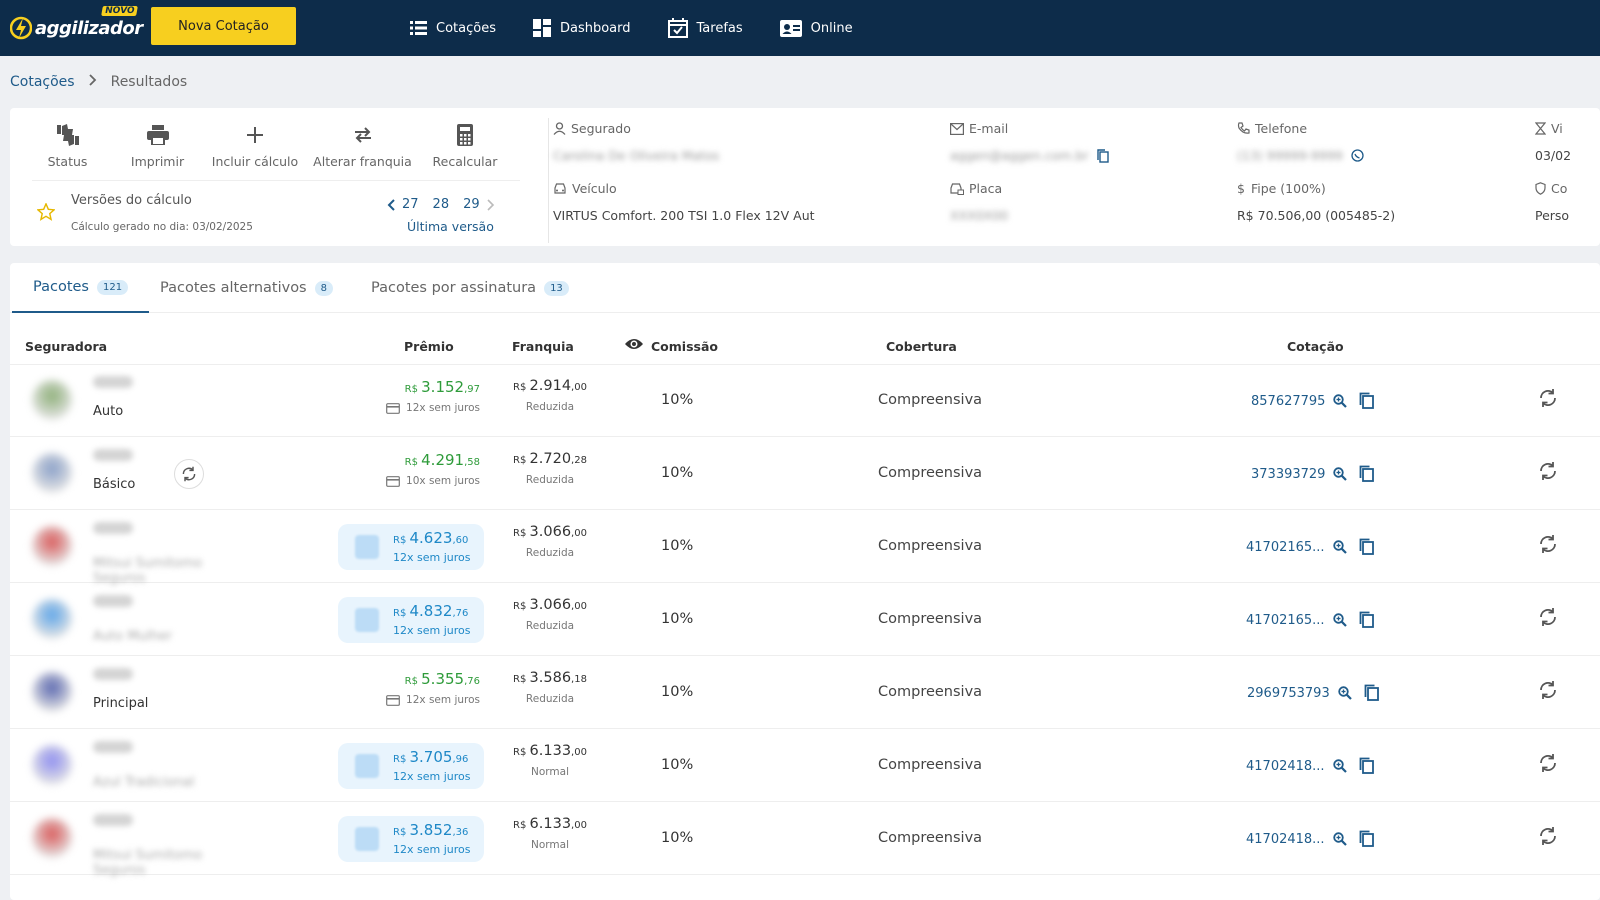 This screenshot has height=900, width=1600. What do you see at coordinates (81, 288) in the screenshot?
I see `tab-pacotes: Pacotes 121` at bounding box center [81, 288].